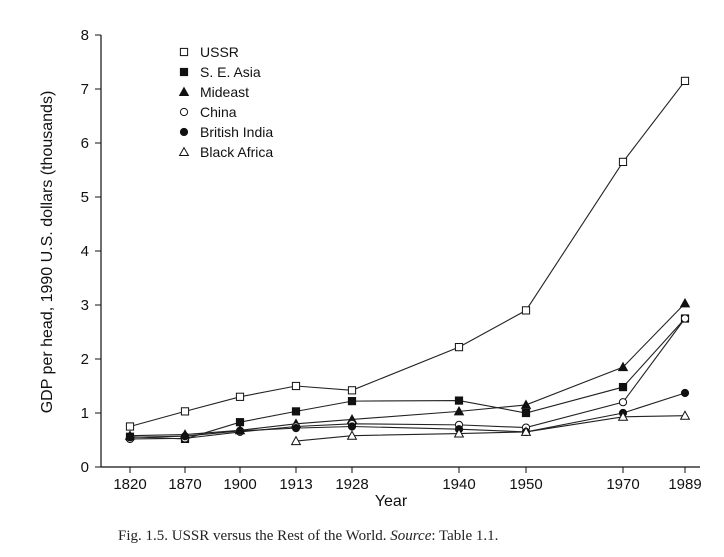 The image size is (724, 557). I want to click on x-tick-label: 1989, so click(684, 484).